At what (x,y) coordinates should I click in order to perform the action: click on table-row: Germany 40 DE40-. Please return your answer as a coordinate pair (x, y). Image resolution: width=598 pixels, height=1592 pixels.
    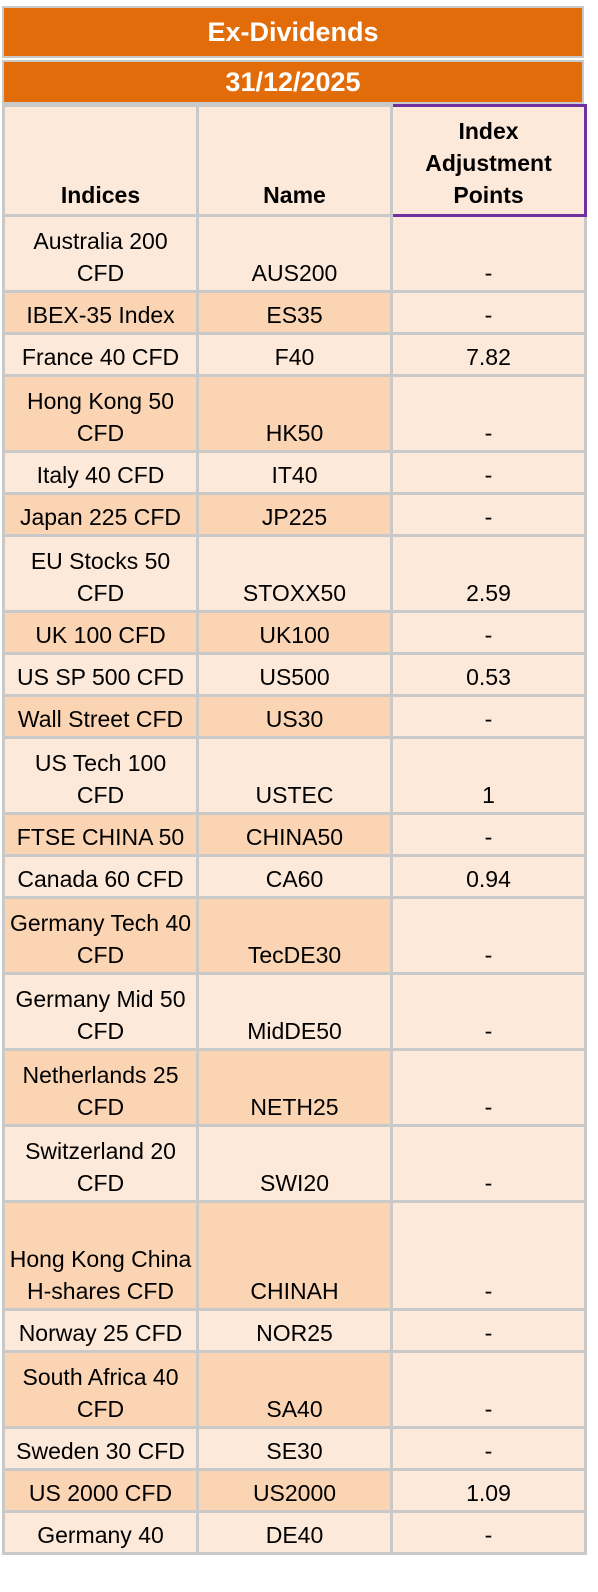
    Looking at the image, I should click on (294, 1532).